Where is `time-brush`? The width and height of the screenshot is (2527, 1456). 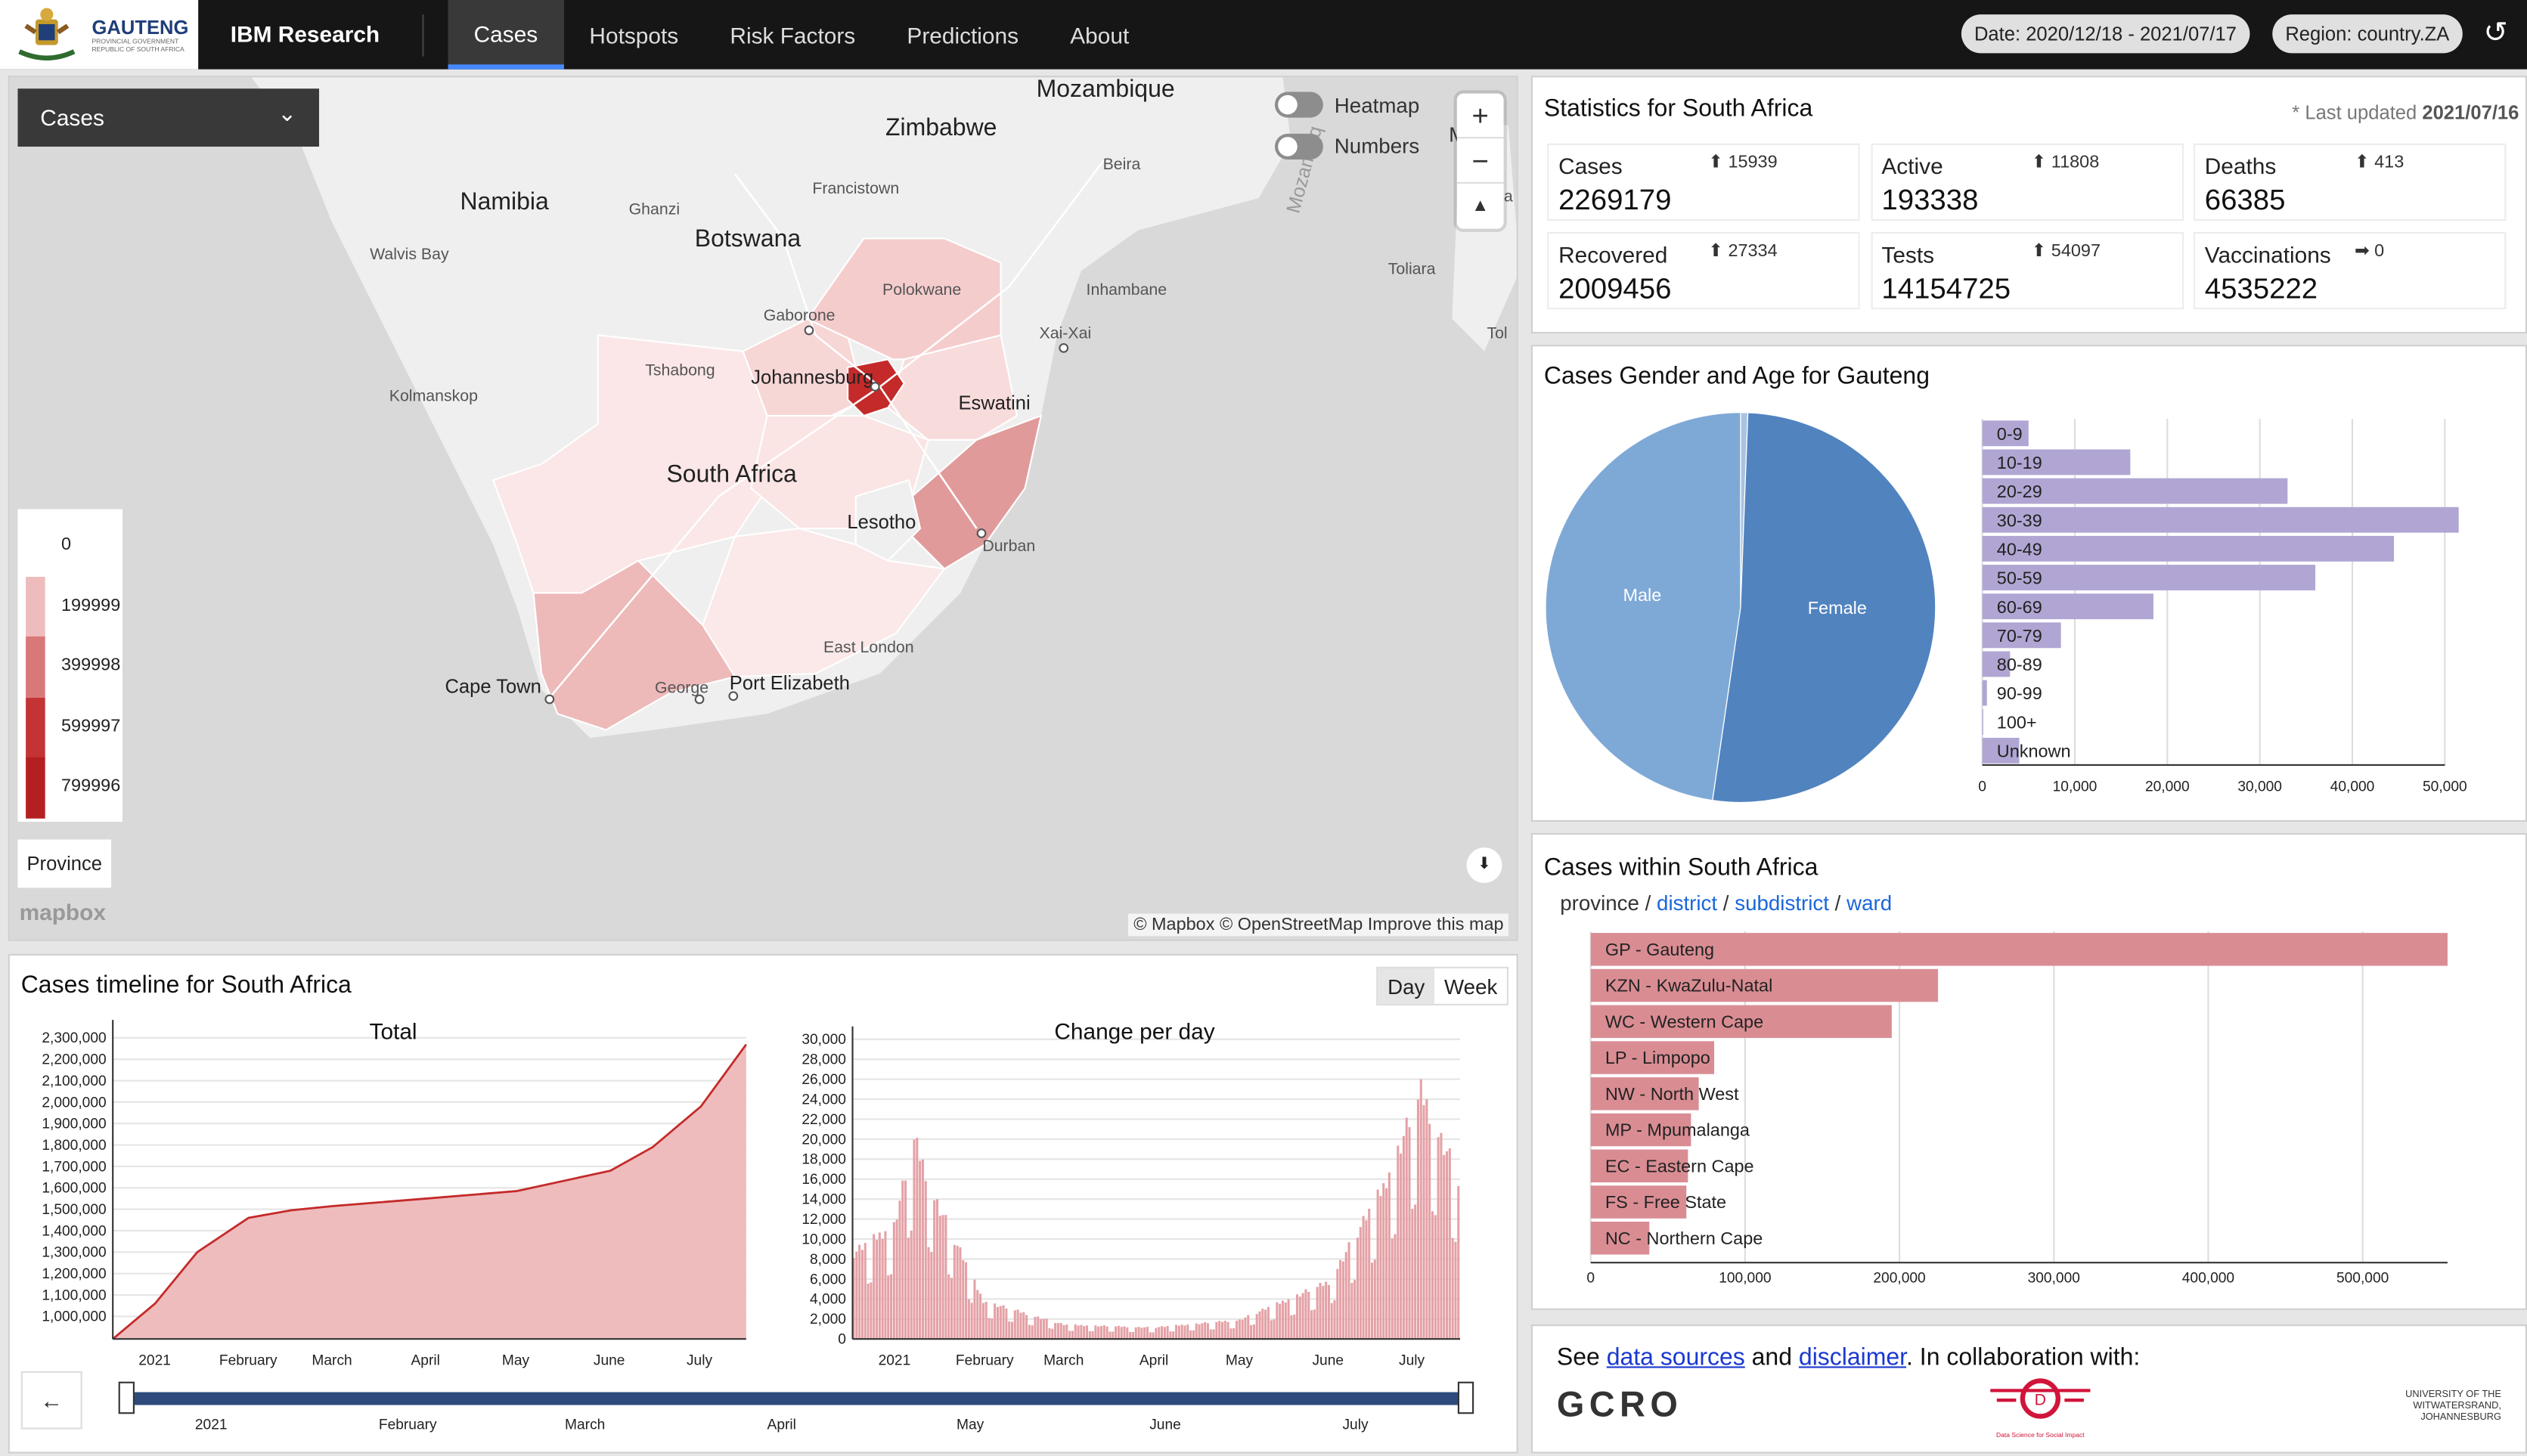 time-brush is located at coordinates (797, 1398).